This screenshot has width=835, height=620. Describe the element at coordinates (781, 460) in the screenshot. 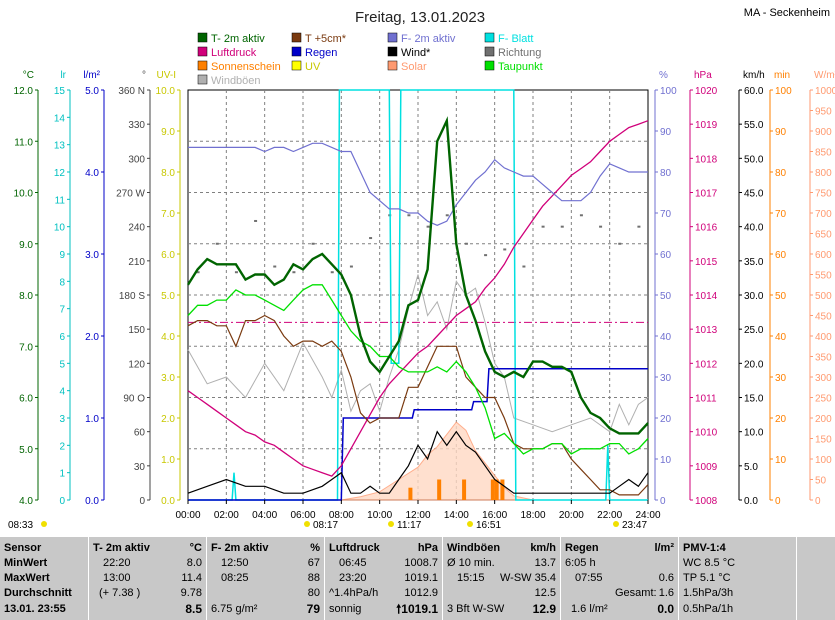

I see `axis-tick-label: 10` at that location.